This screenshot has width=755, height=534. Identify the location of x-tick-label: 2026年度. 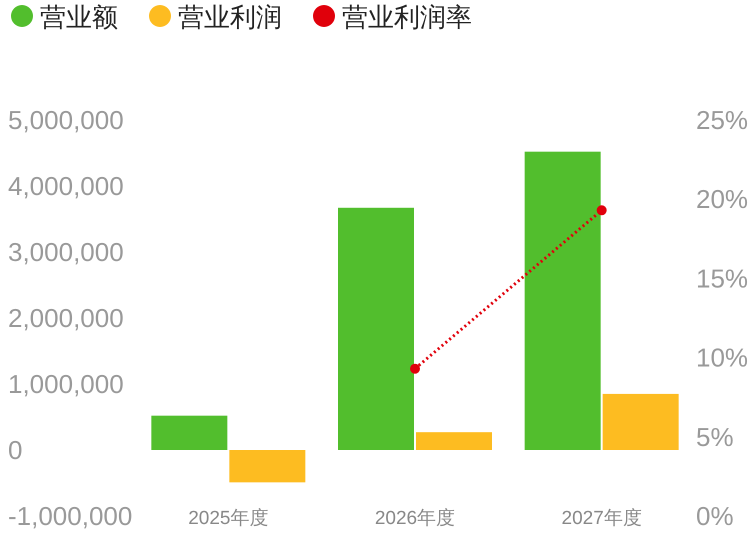
(415, 518).